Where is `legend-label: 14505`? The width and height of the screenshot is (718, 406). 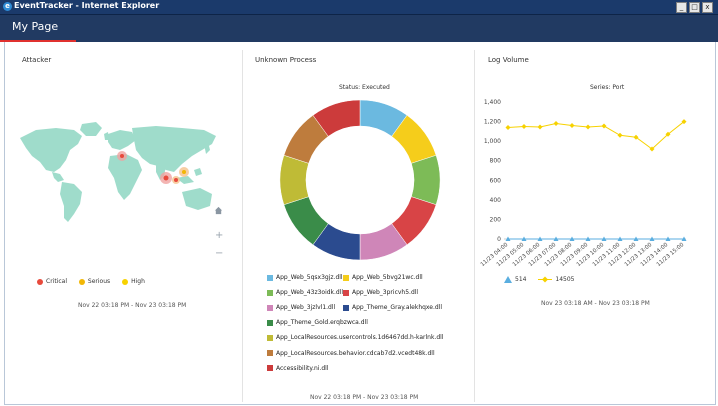 legend-label: 14505 is located at coordinates (565, 279).